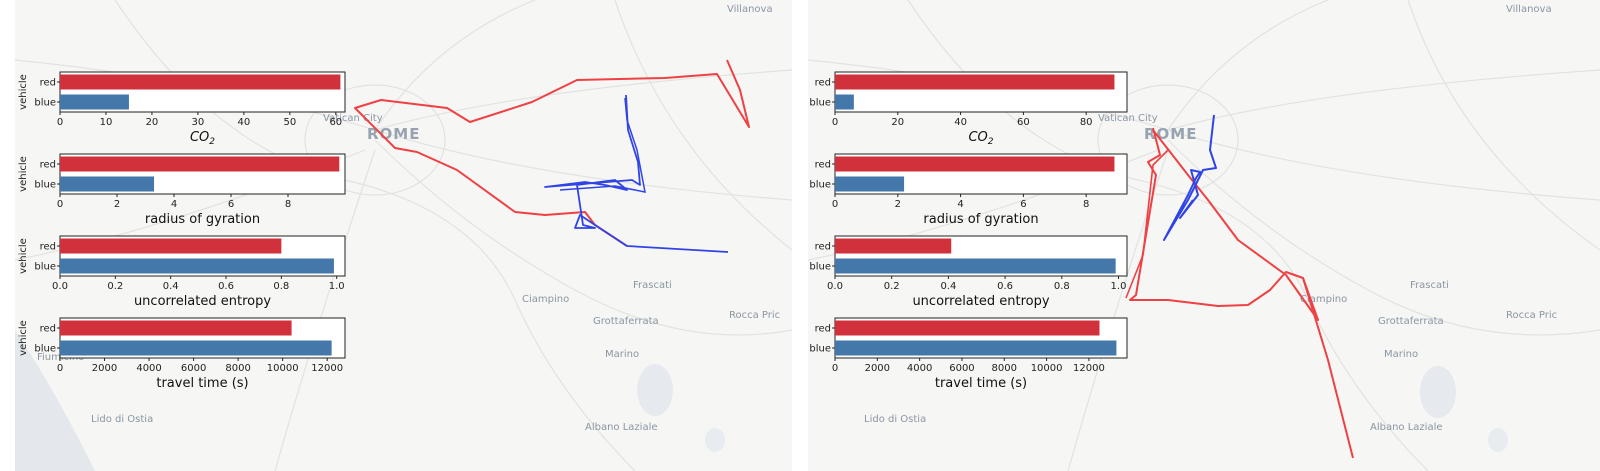  What do you see at coordinates (231, 204) in the screenshot?
I see `x-tick-label: 6` at bounding box center [231, 204].